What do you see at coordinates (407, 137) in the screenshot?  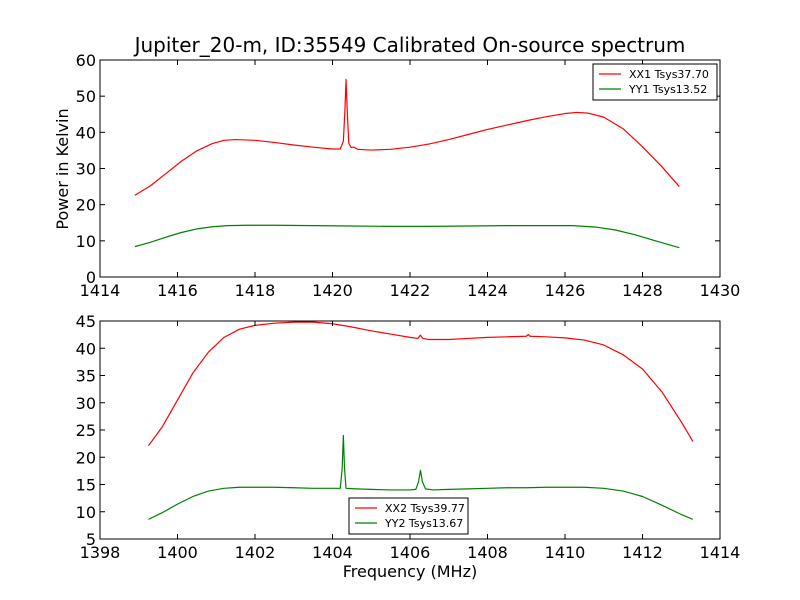 I see `series-line-xx1` at bounding box center [407, 137].